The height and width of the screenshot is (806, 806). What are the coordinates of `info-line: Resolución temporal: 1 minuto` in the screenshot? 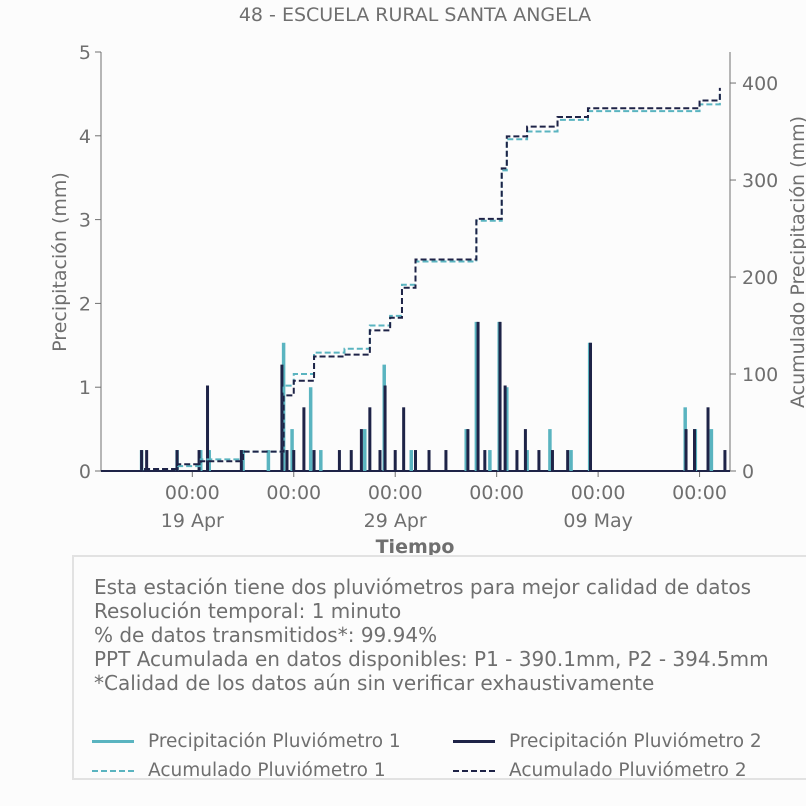 It's located at (248, 611).